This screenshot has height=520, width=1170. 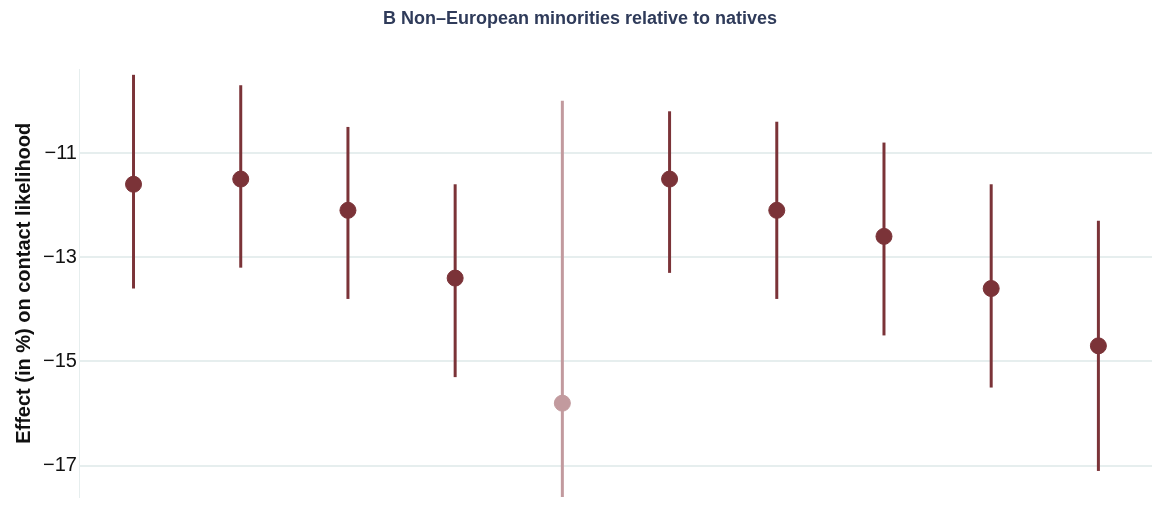 What do you see at coordinates (59, 255) in the screenshot?
I see `y-tick-label: −13` at bounding box center [59, 255].